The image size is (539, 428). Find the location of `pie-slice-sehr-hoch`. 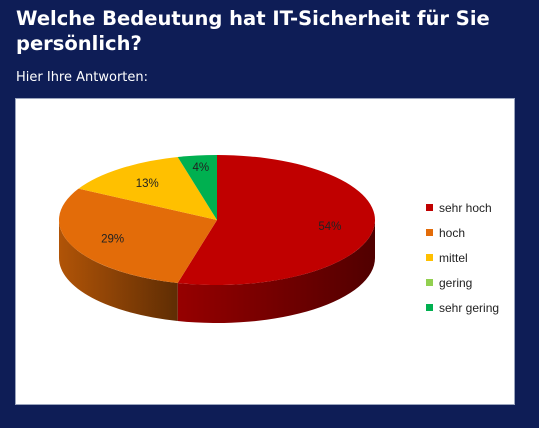

pie-slice-sehr-hoch is located at coordinates (276, 220).